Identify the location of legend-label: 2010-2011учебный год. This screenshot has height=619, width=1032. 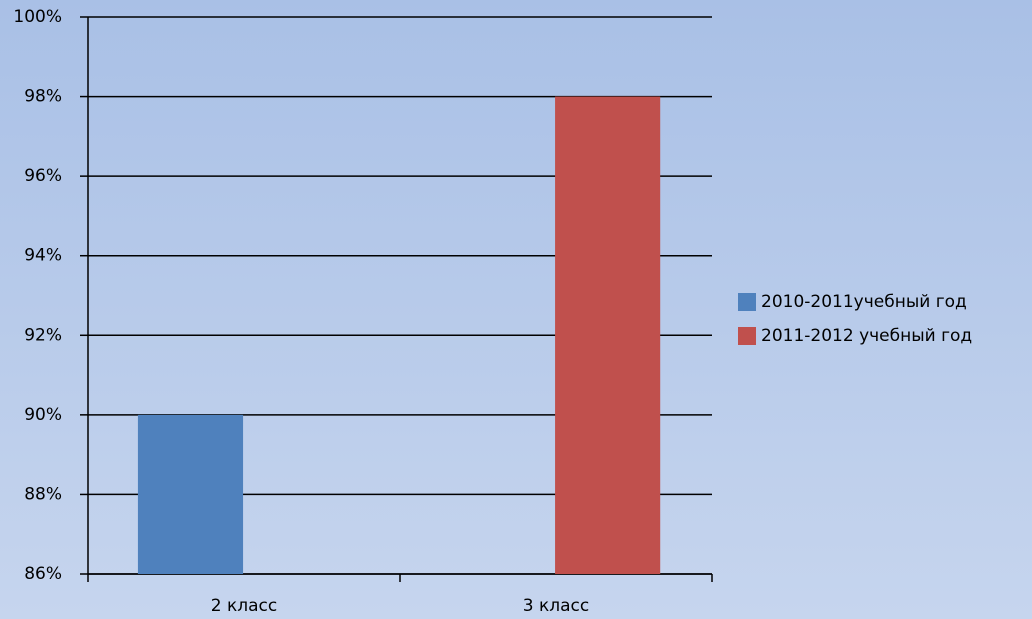
(864, 302).